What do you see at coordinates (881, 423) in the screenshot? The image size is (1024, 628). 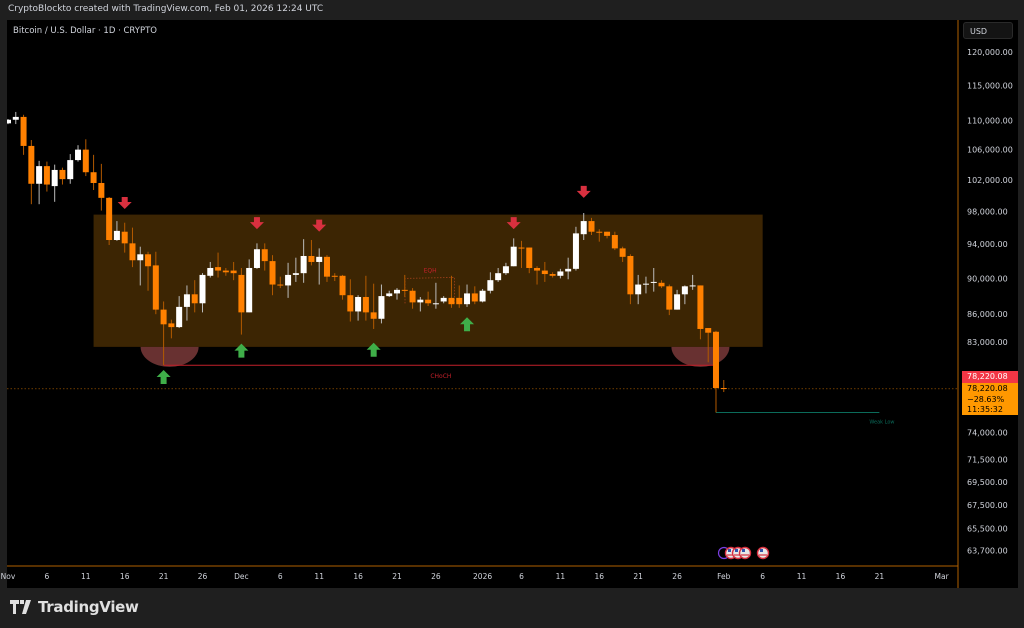 I see `weak-low-label: Weak Low` at bounding box center [881, 423].